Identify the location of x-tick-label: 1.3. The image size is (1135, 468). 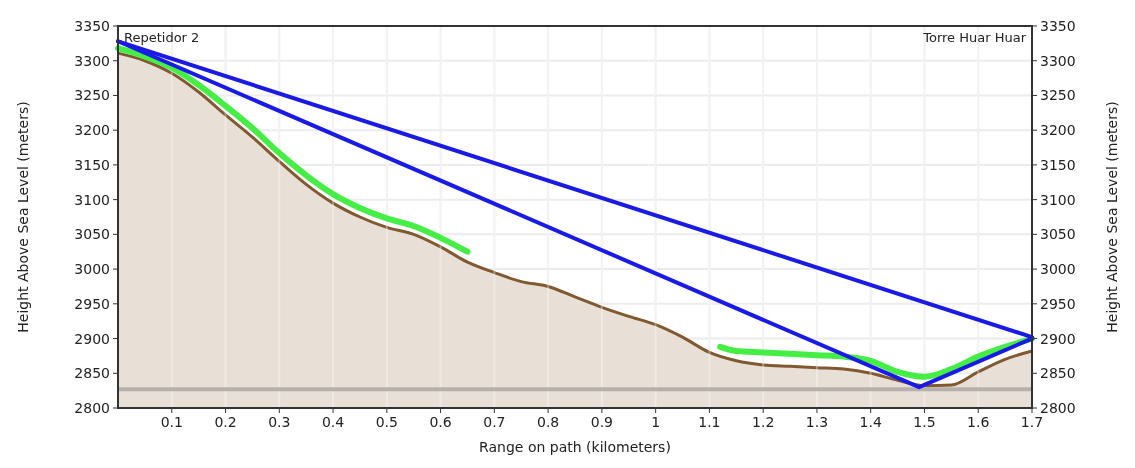
(817, 422).